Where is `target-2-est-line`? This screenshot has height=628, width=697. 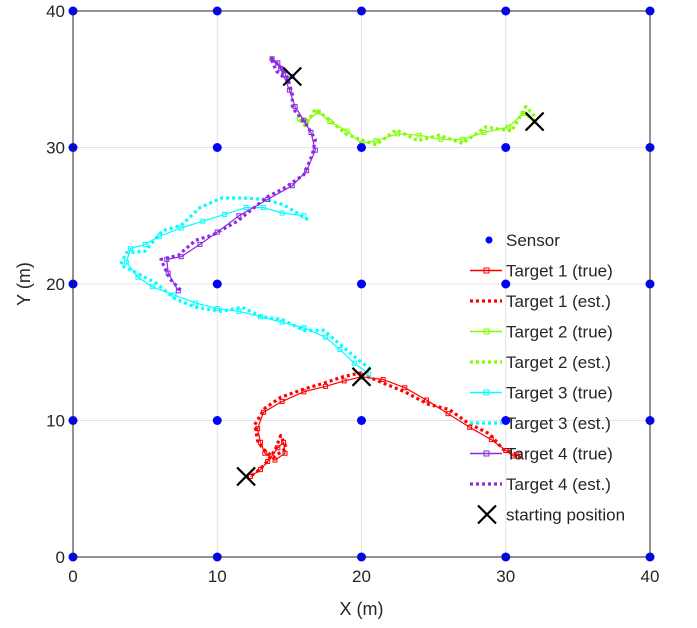 target-2-est-line is located at coordinates (415, 126).